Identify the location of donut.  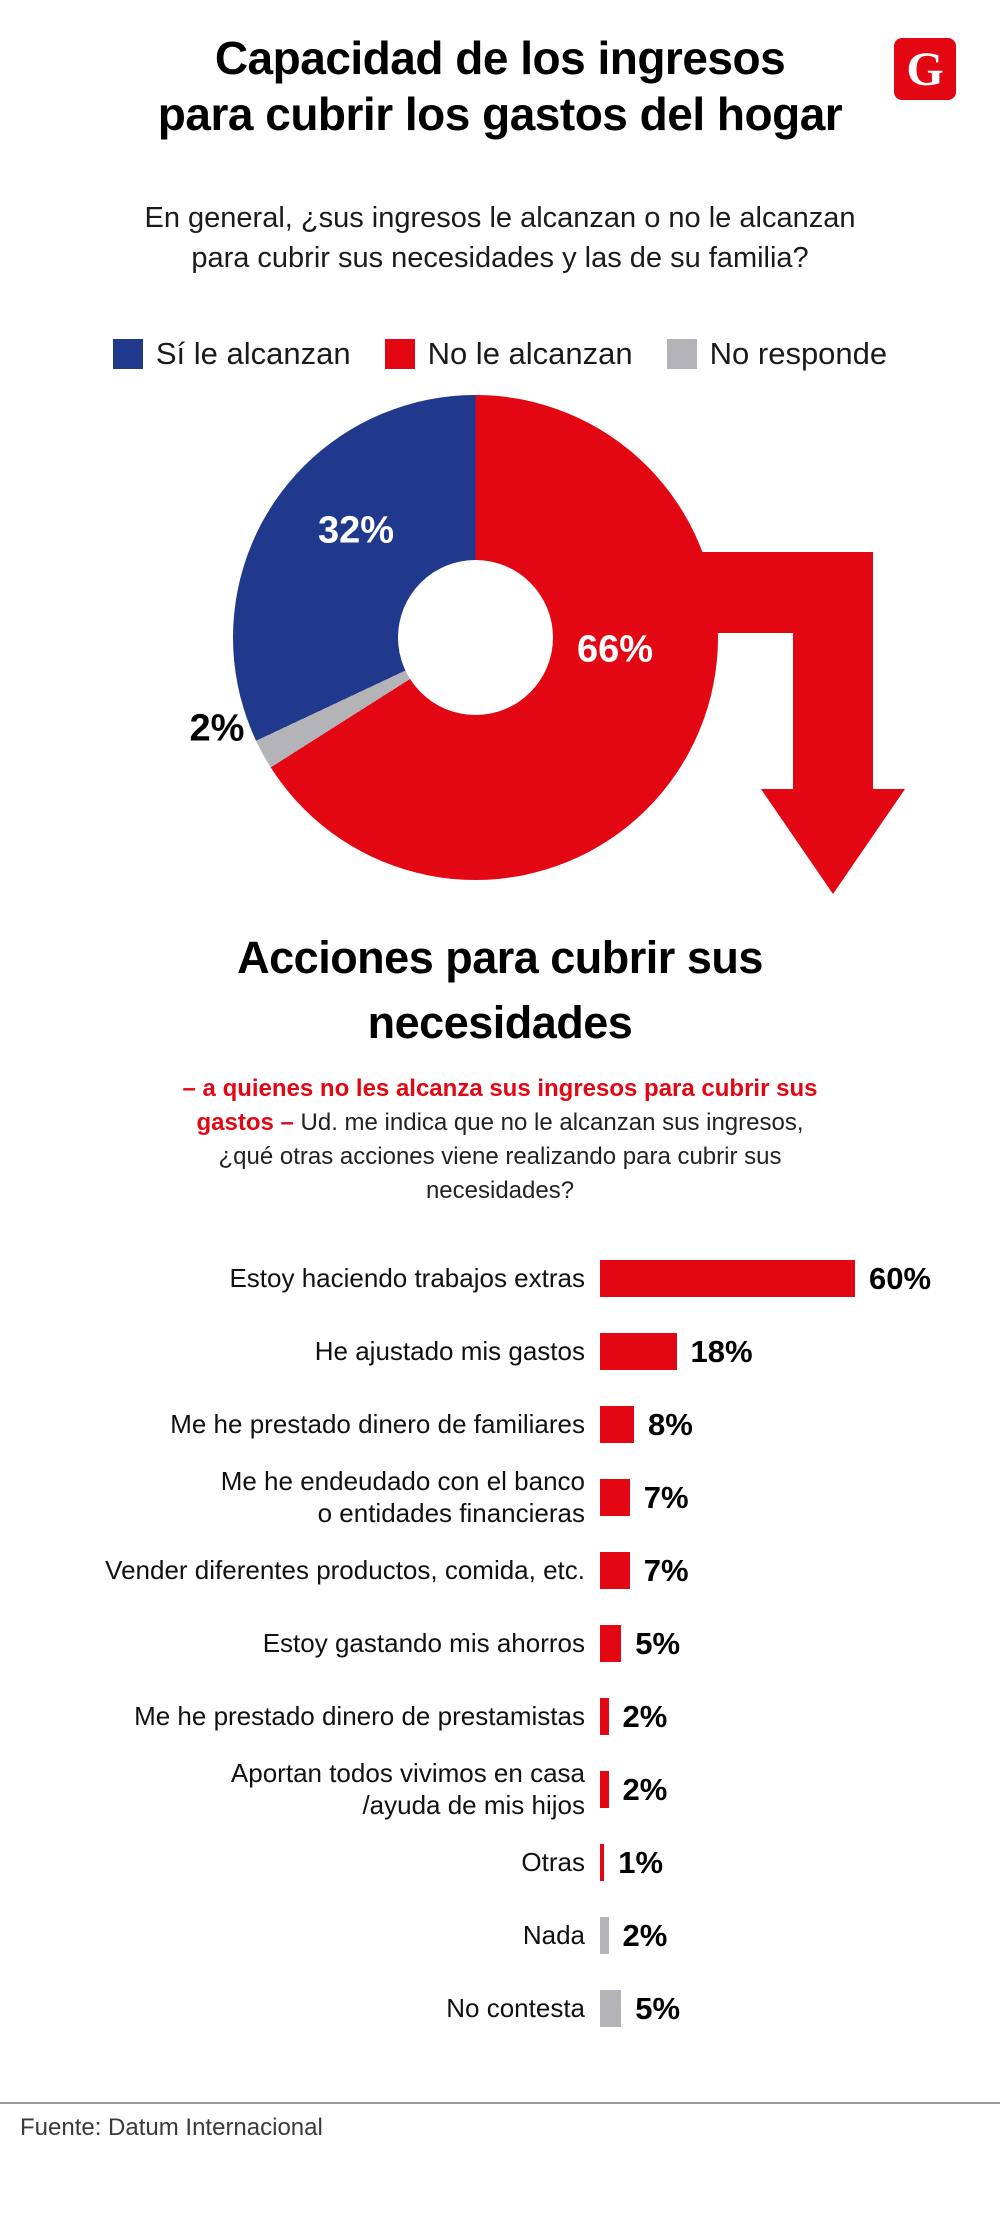
(475, 637).